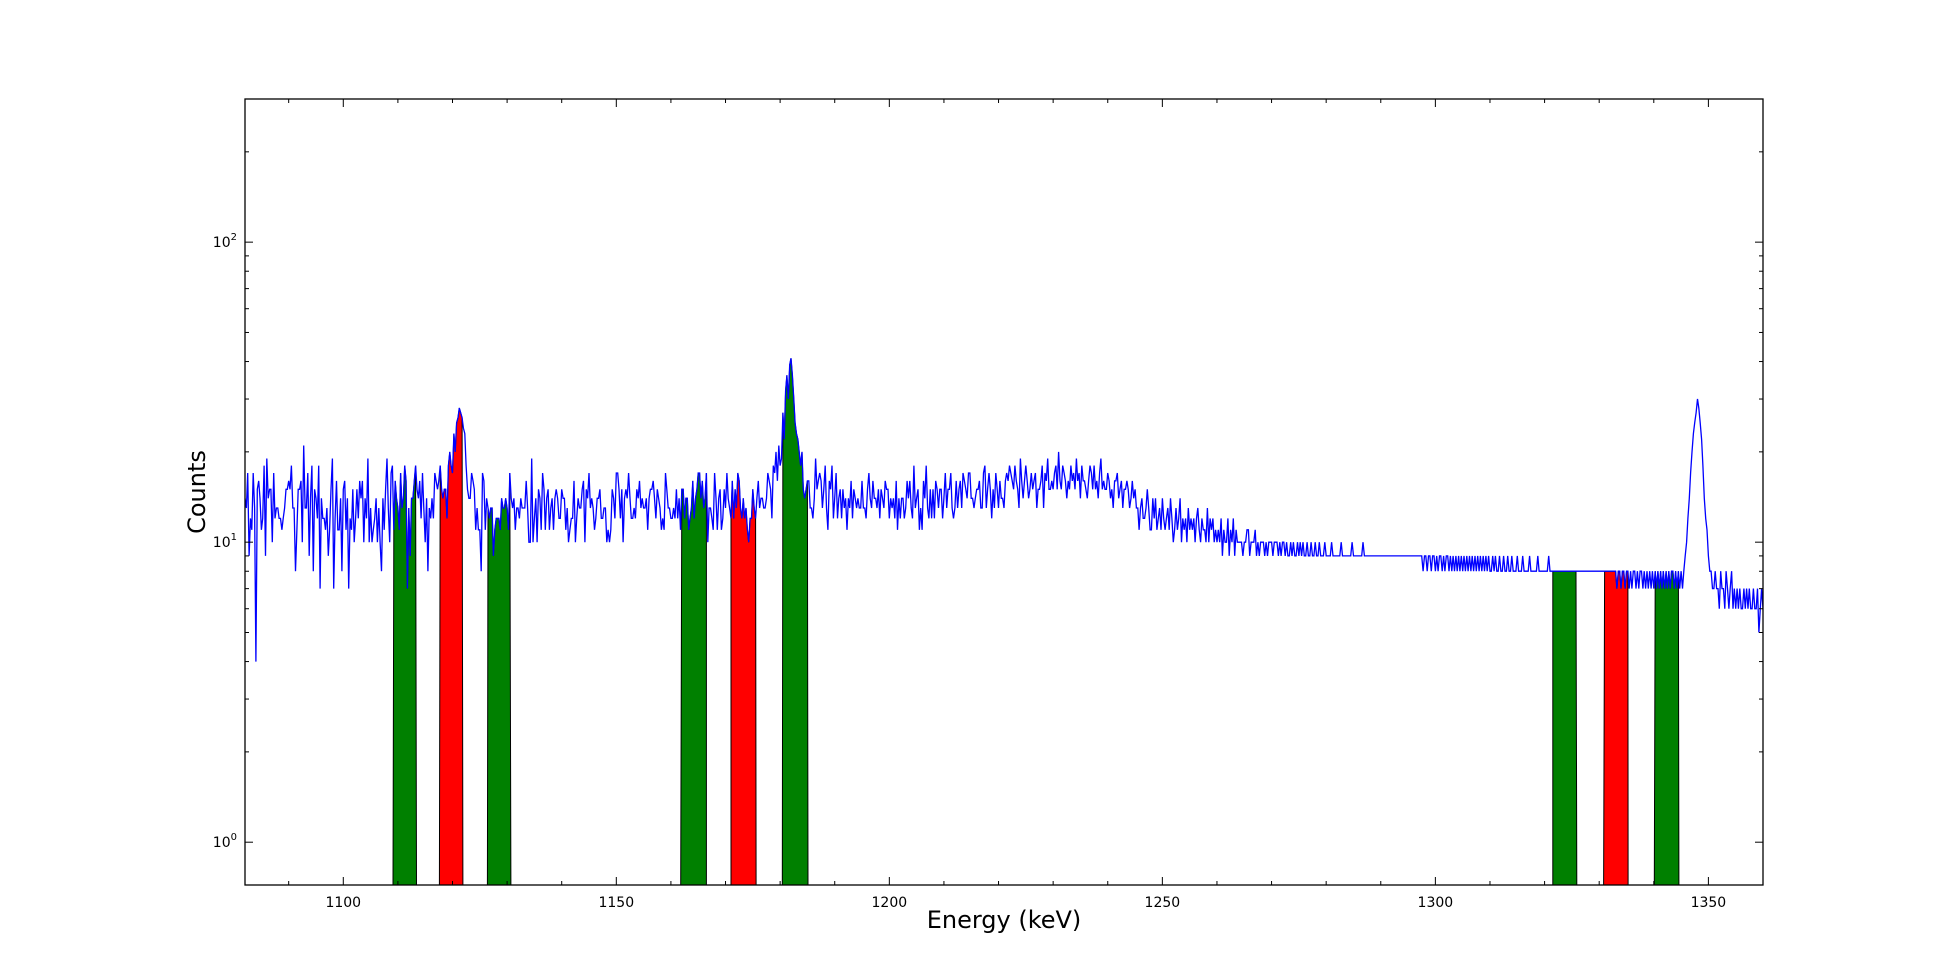 This screenshot has width=1950, height=979. What do you see at coordinates (225, 841) in the screenshot?
I see `y-tick-label: 10⁰` at bounding box center [225, 841].